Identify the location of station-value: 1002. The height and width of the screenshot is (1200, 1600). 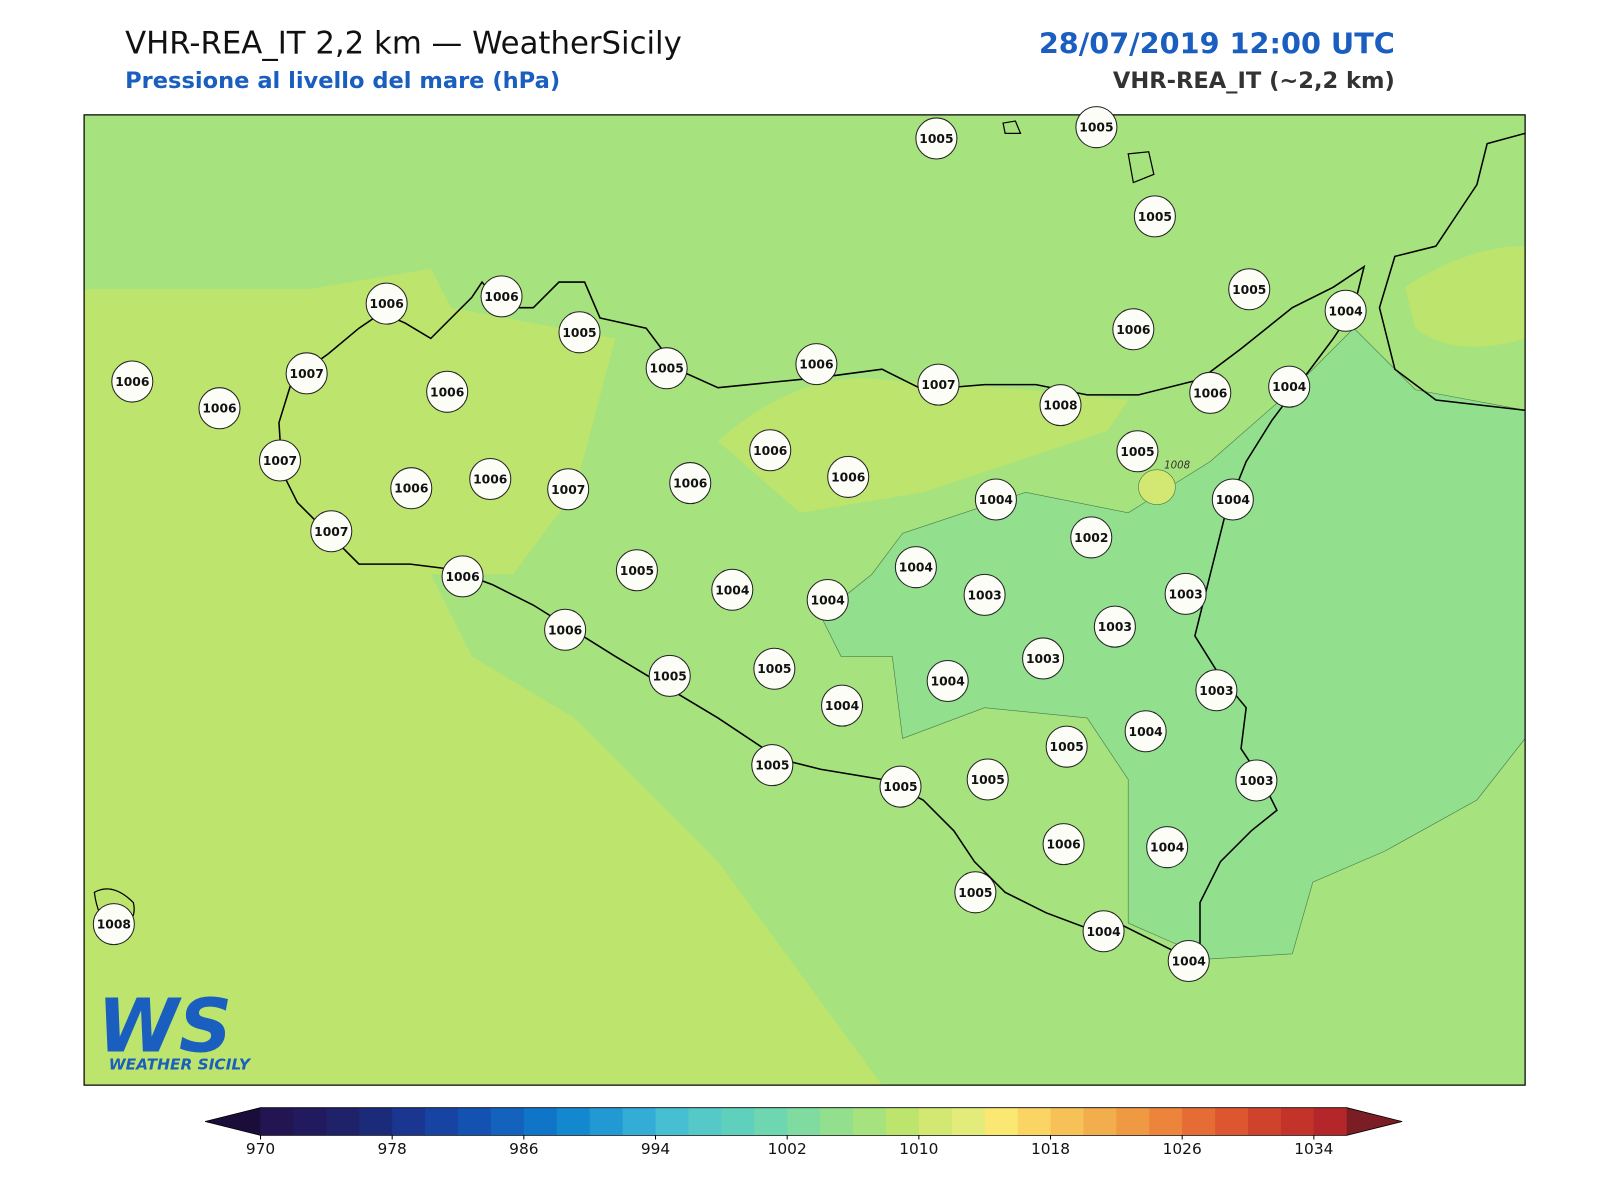
(1091, 538).